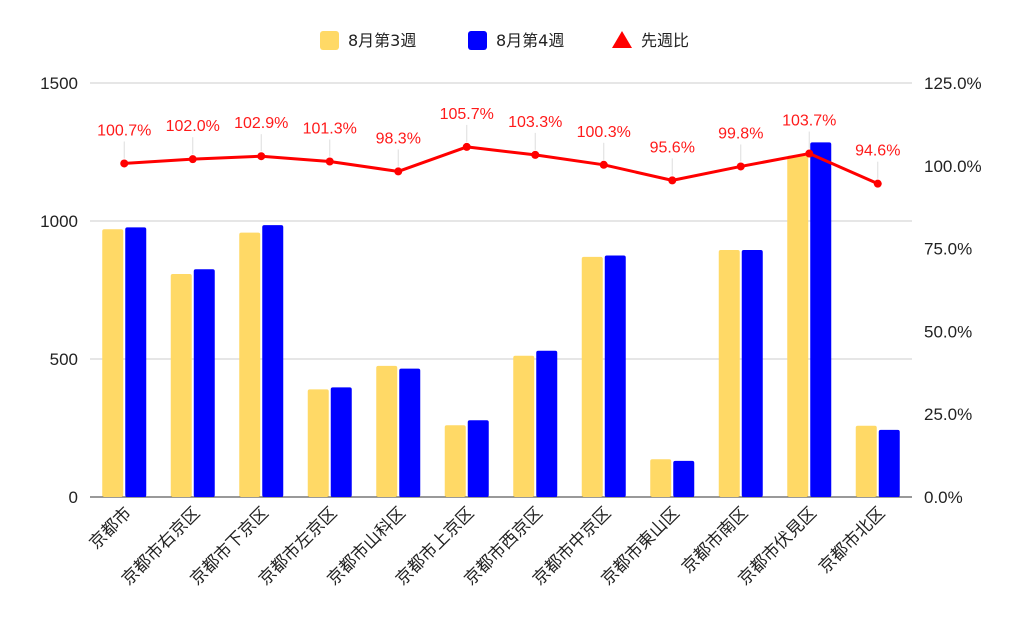 The width and height of the screenshot is (1024, 633). Describe the element at coordinates (665, 40) in the screenshot. I see `legend-label: 先週比` at that location.